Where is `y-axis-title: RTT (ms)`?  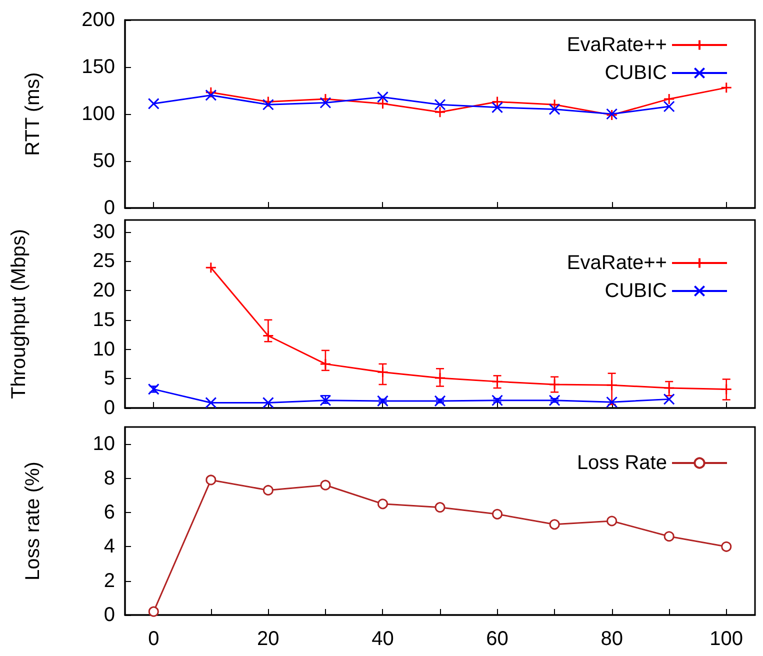
y-axis-title: RTT (ms) is located at coordinates (33, 114).